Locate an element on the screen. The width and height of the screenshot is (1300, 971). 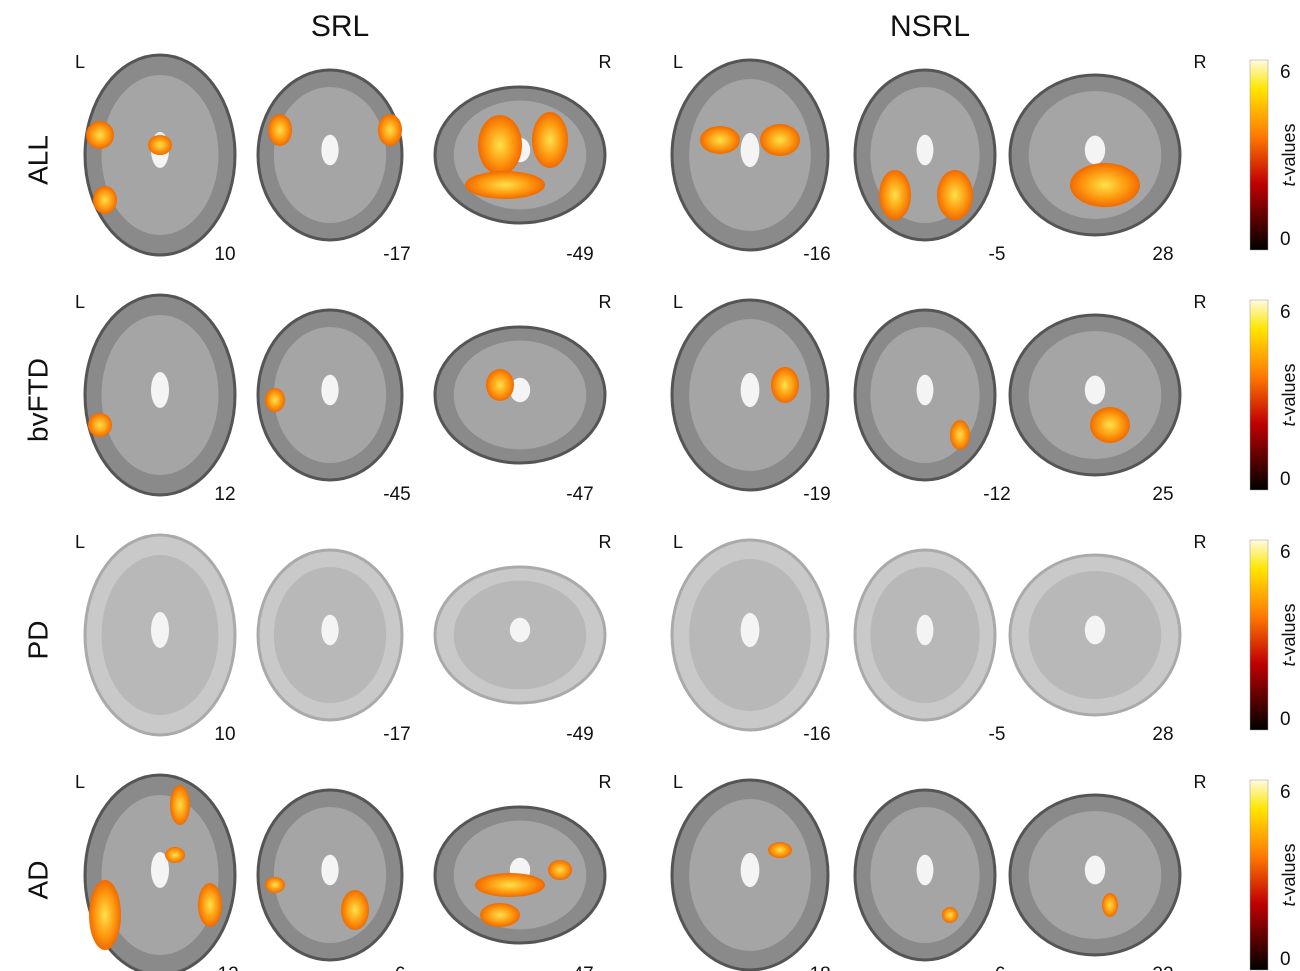
slice-number: 12 is located at coordinates (224, 494).